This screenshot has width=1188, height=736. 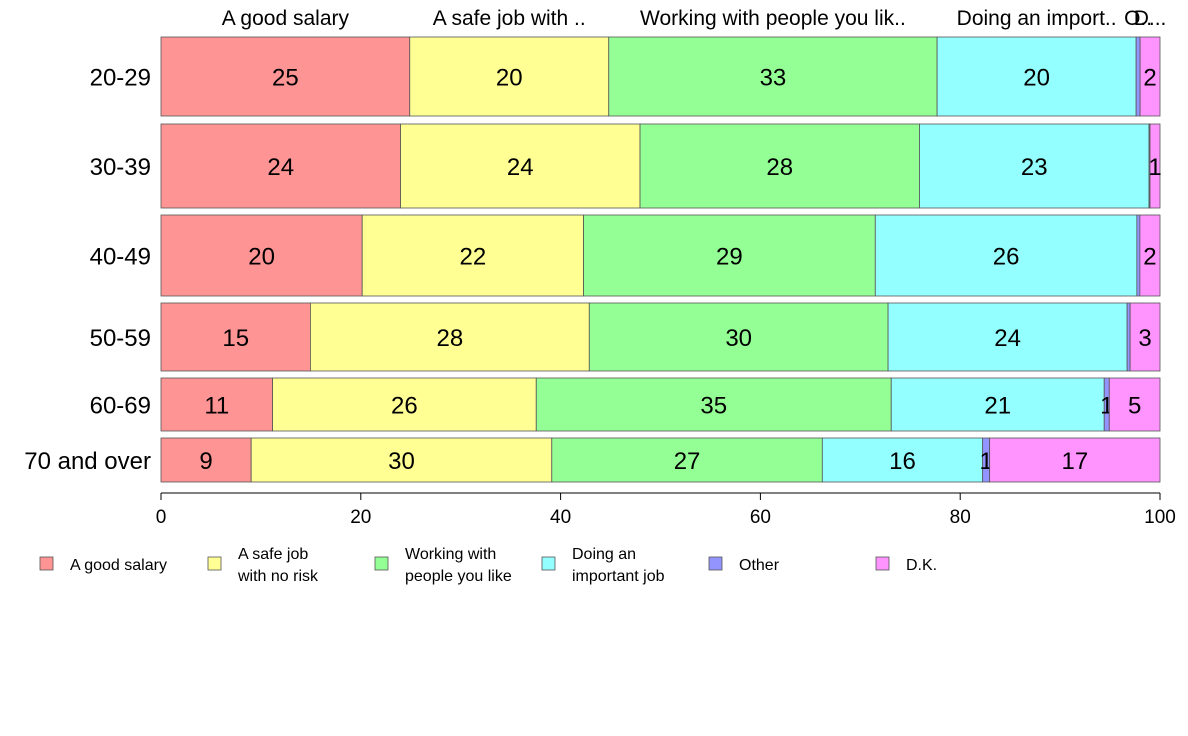 I want to click on legend-label: A good salary, so click(x=118, y=565).